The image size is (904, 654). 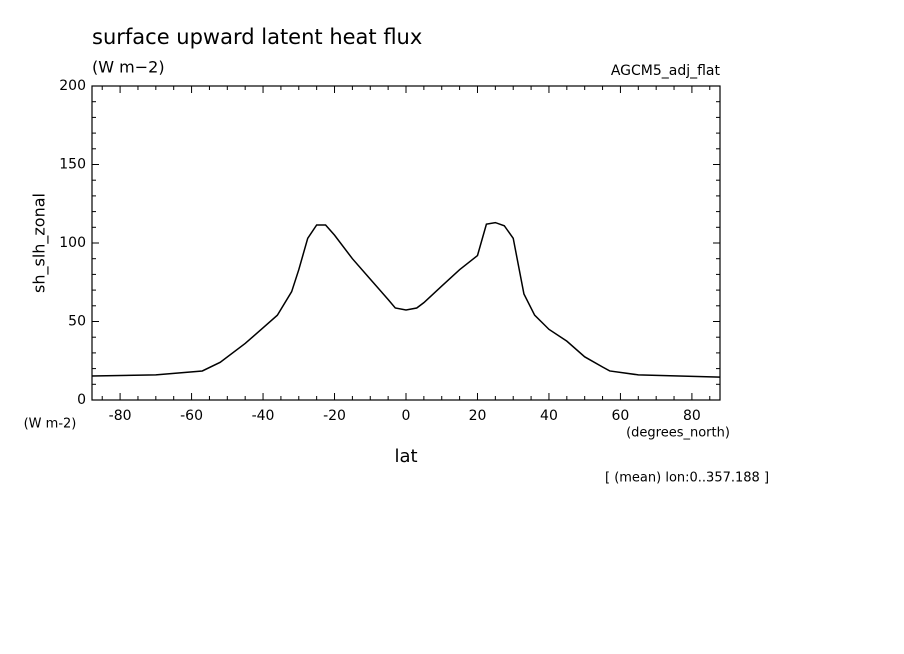 What do you see at coordinates (406, 416) in the screenshot?
I see `x-tick-label: 0` at bounding box center [406, 416].